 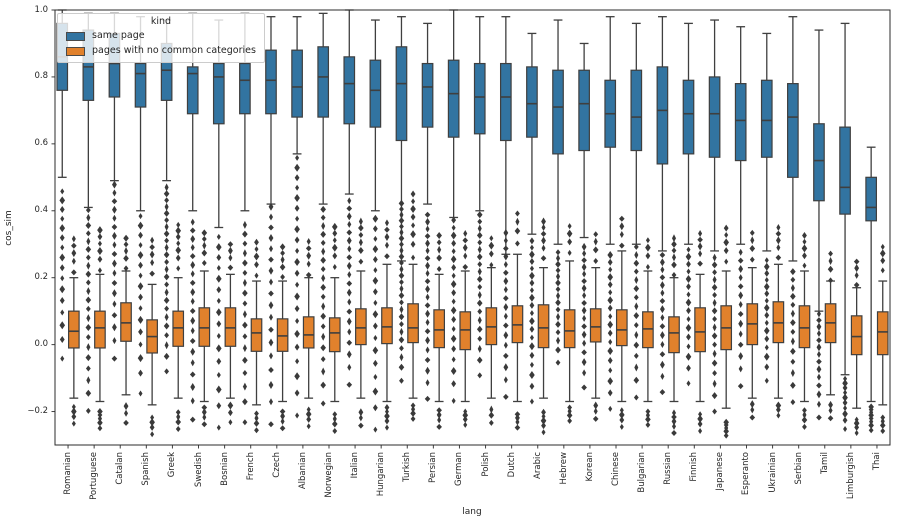 What do you see at coordinates (276, 465) in the screenshot?
I see `x-tick-label-text: Czech` at bounding box center [276, 465].